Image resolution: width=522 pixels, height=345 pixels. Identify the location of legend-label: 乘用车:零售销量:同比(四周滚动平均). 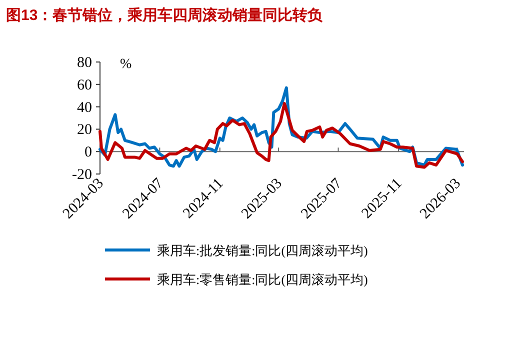
(262, 279).